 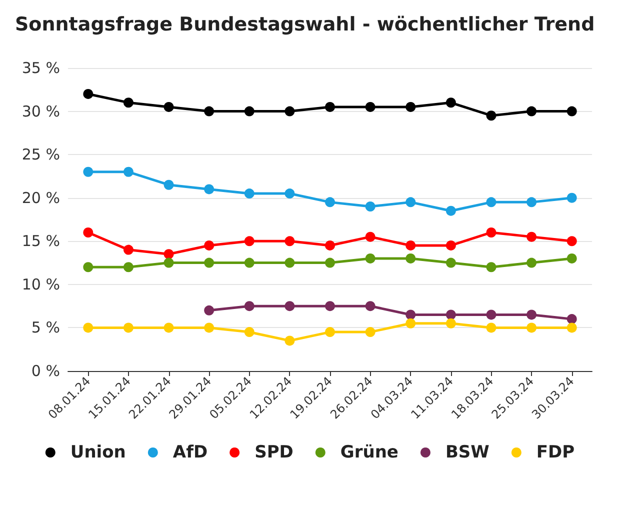 I want to click on y-tick-label: 25 %, so click(x=41, y=155).